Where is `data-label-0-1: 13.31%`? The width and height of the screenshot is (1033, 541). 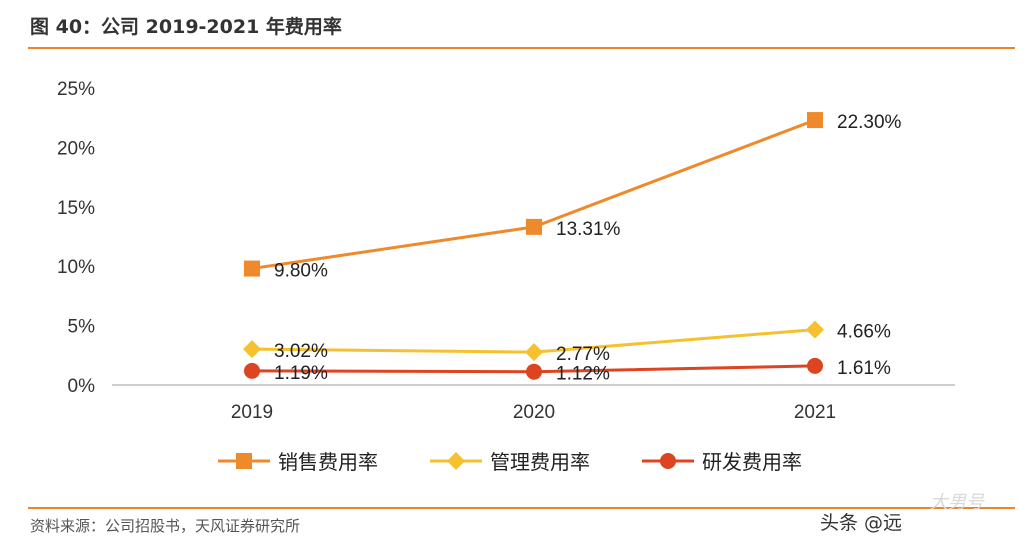
data-label-0-1: 13.31% is located at coordinates (588, 229).